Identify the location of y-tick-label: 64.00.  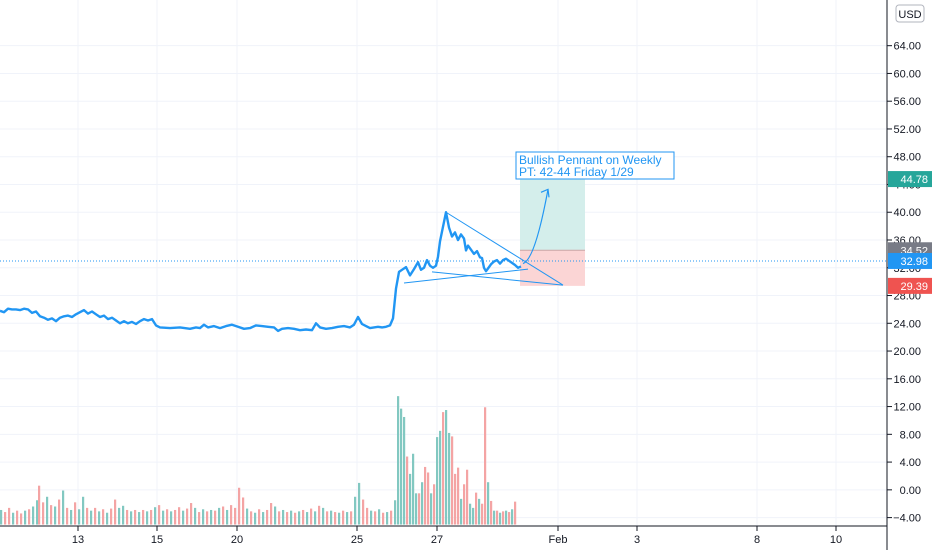
(907, 47).